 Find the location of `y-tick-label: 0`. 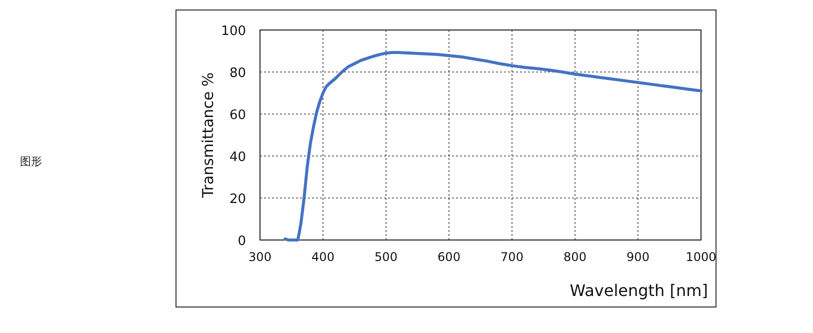

y-tick-label: 0 is located at coordinates (242, 241).